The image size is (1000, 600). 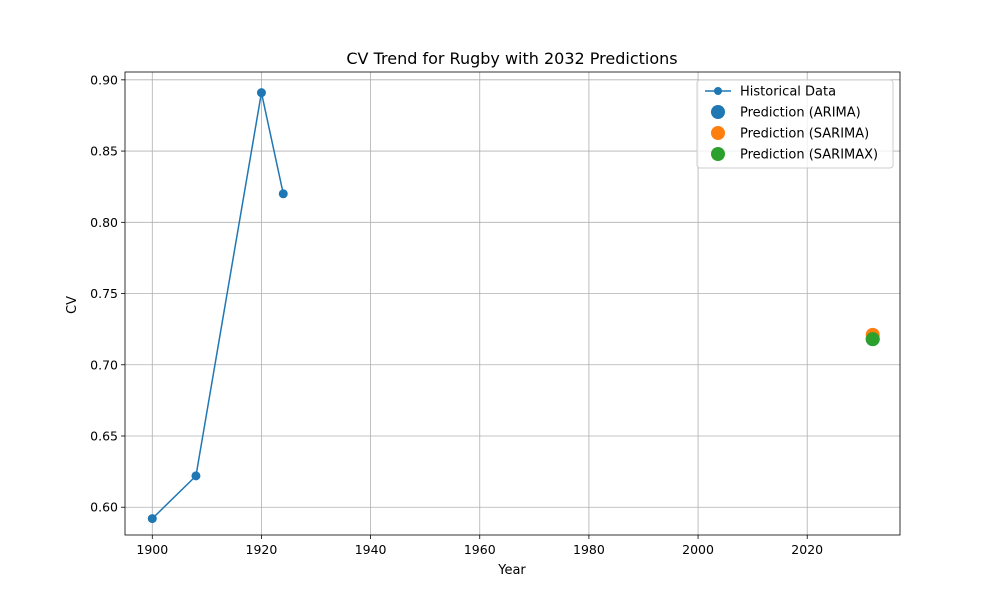 I want to click on legend-label: Prediction (ARIMA), so click(x=800, y=113).